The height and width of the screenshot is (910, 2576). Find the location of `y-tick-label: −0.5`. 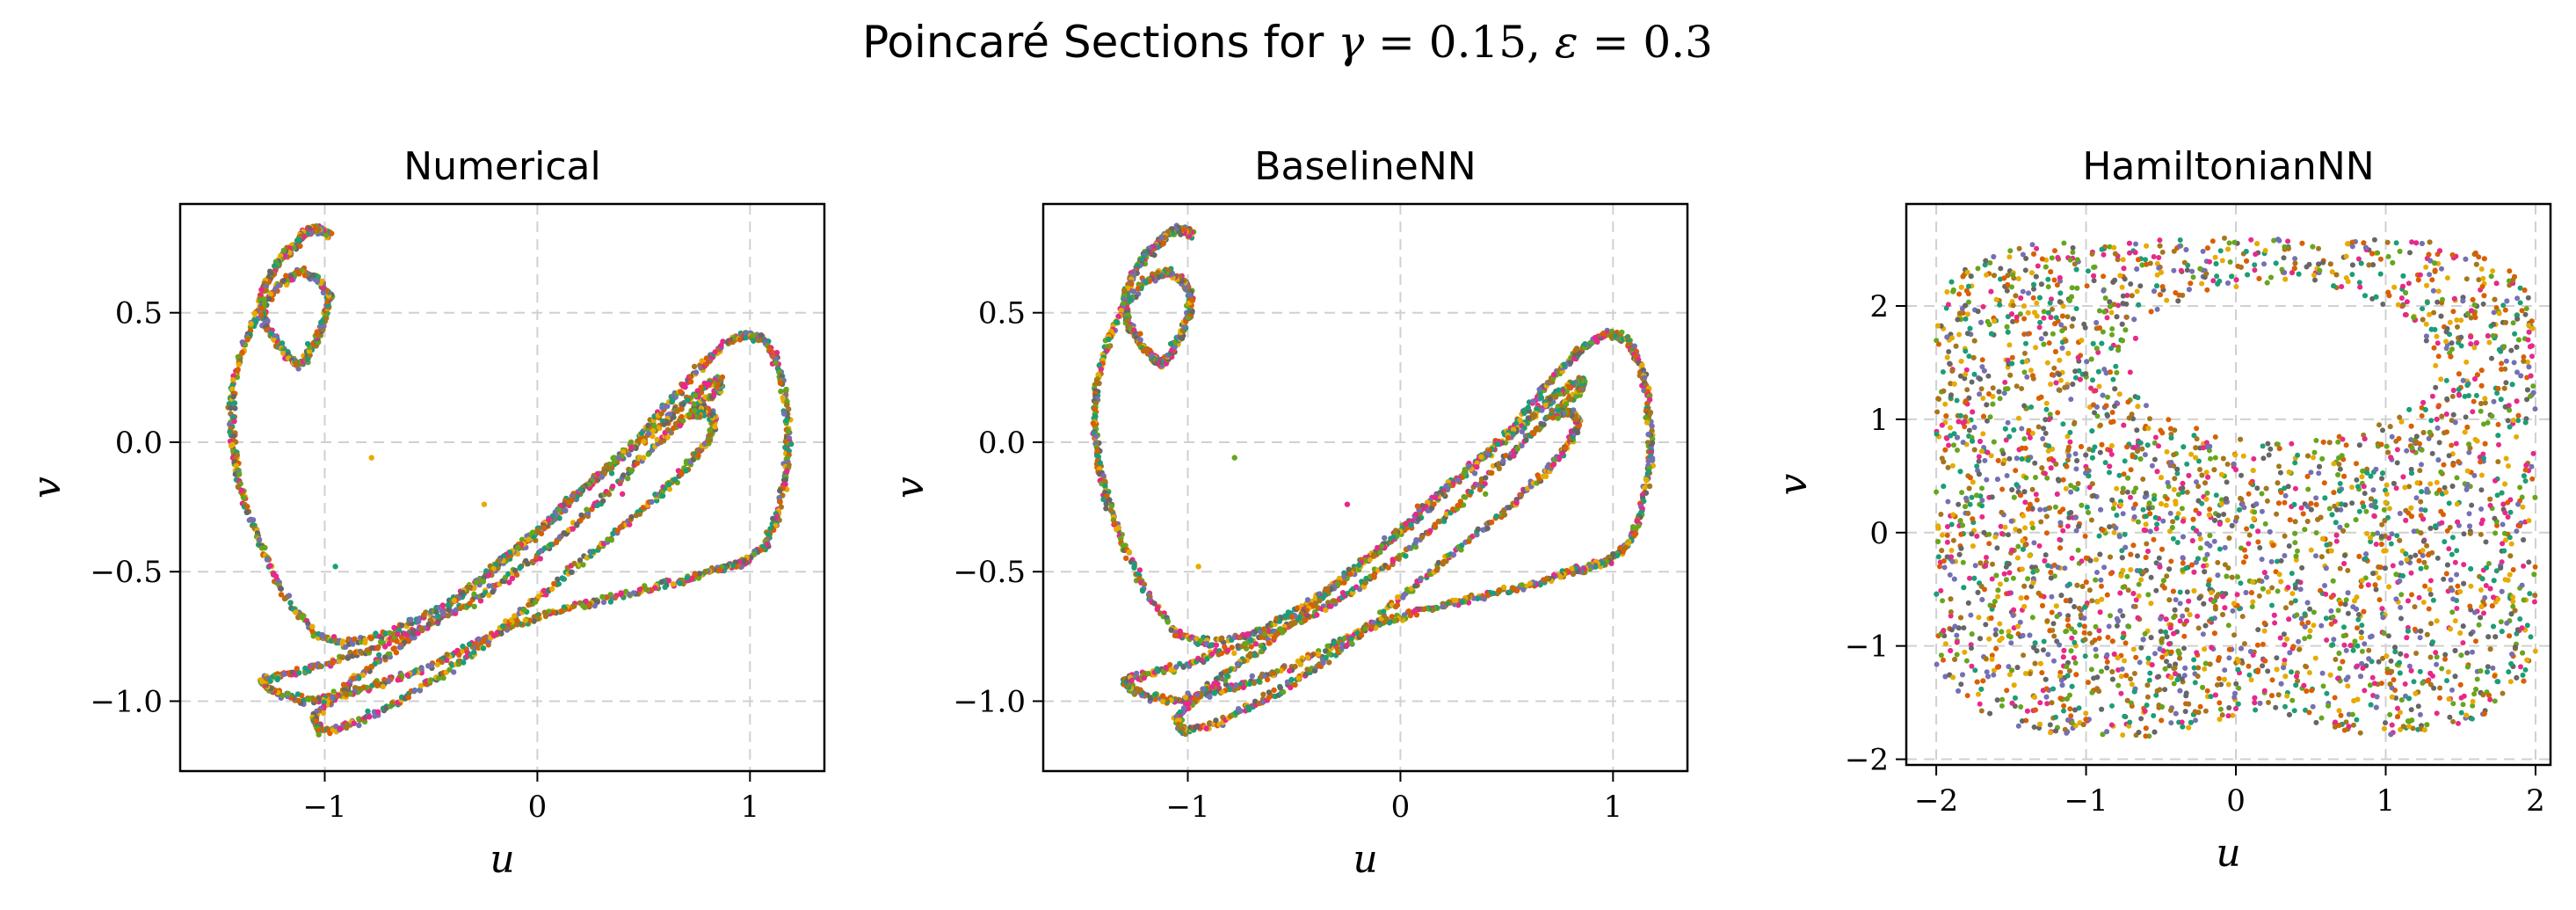

y-tick-label: −0.5 is located at coordinates (126, 572).